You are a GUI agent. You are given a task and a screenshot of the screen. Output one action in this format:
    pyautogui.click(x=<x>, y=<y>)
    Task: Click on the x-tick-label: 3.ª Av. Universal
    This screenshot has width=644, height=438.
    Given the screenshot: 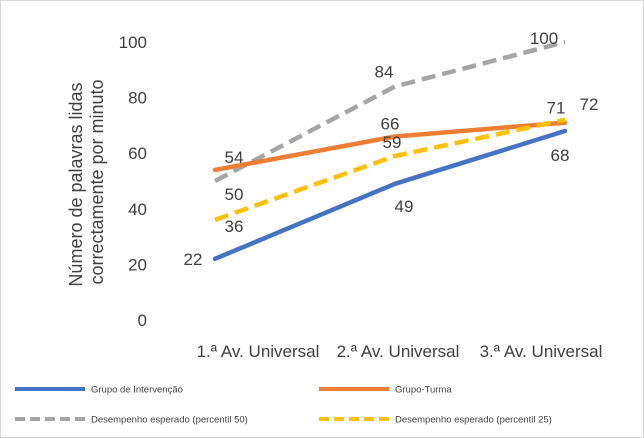 What is the action you would take?
    pyautogui.click(x=541, y=351)
    